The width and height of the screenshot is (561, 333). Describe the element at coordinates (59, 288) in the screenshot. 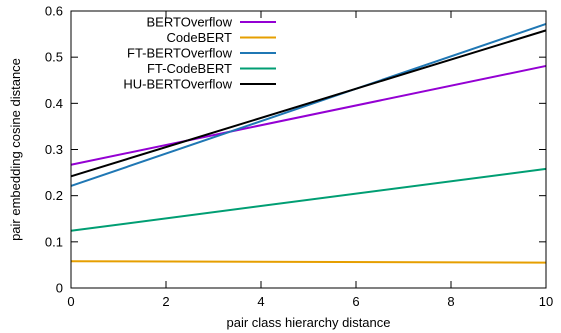

I see `y-tick-label: 0` at that location.